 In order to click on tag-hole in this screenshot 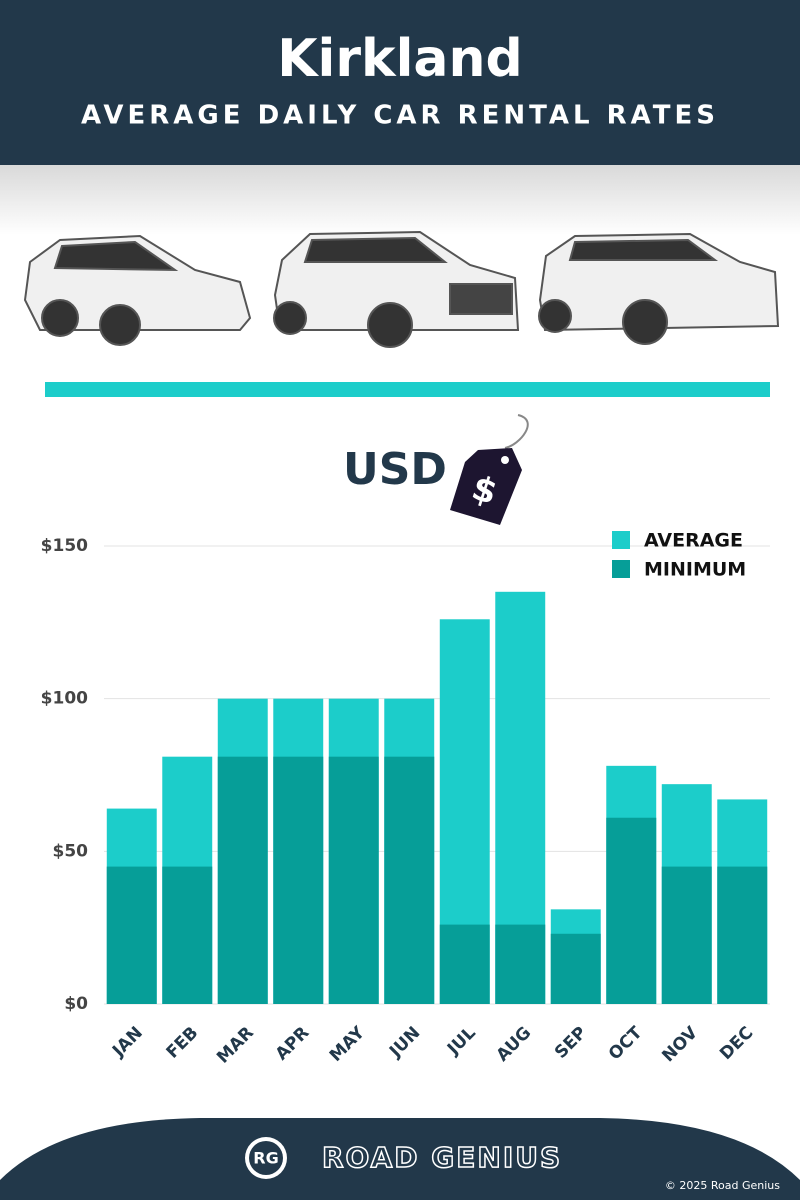, I will do `click(505, 460)`.